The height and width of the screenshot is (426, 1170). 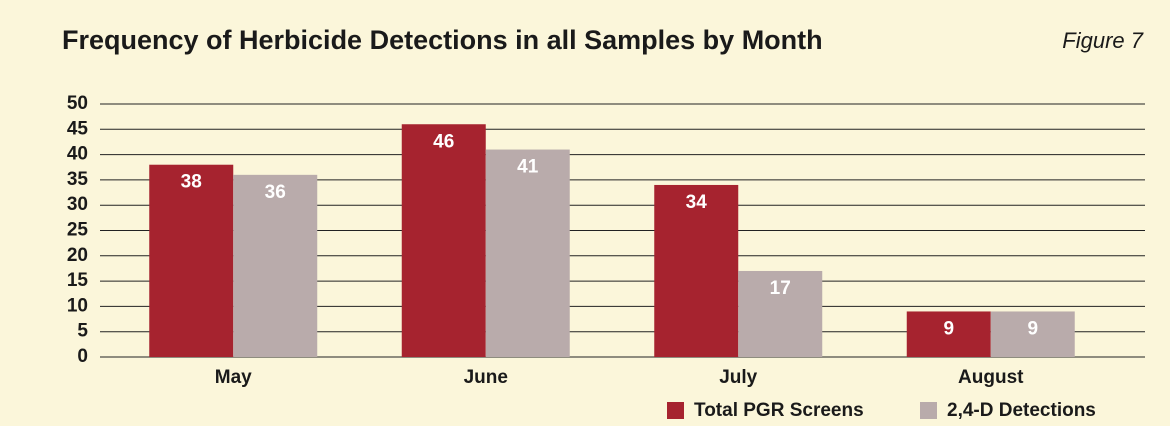 What do you see at coordinates (697, 202) in the screenshot?
I see `value-label: 34` at bounding box center [697, 202].